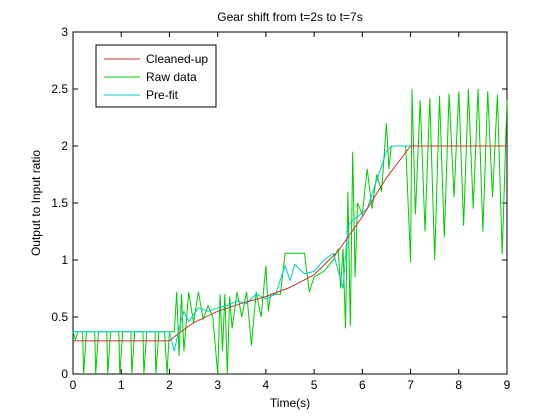  I want to click on x-tick-label: 9, so click(507, 385).